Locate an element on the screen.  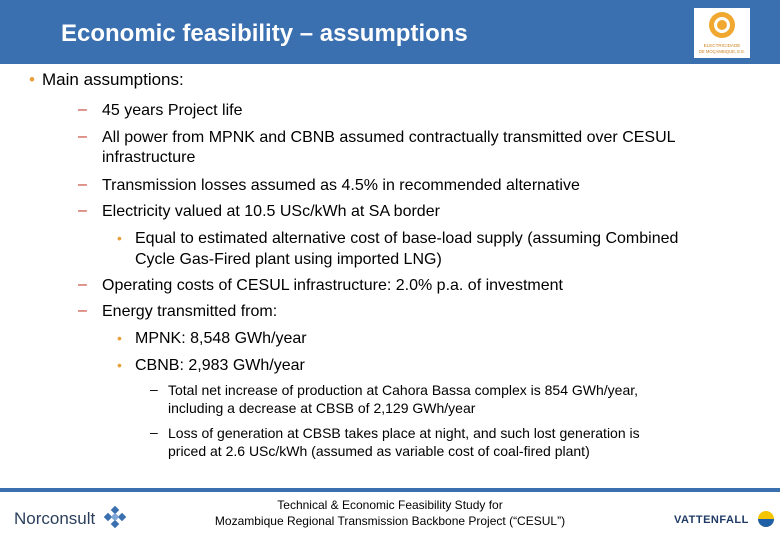
edm-logo-icon: ELECTRICIDADE DE MOÇAMBIQUE, E.E. is located at coordinates (722, 33).